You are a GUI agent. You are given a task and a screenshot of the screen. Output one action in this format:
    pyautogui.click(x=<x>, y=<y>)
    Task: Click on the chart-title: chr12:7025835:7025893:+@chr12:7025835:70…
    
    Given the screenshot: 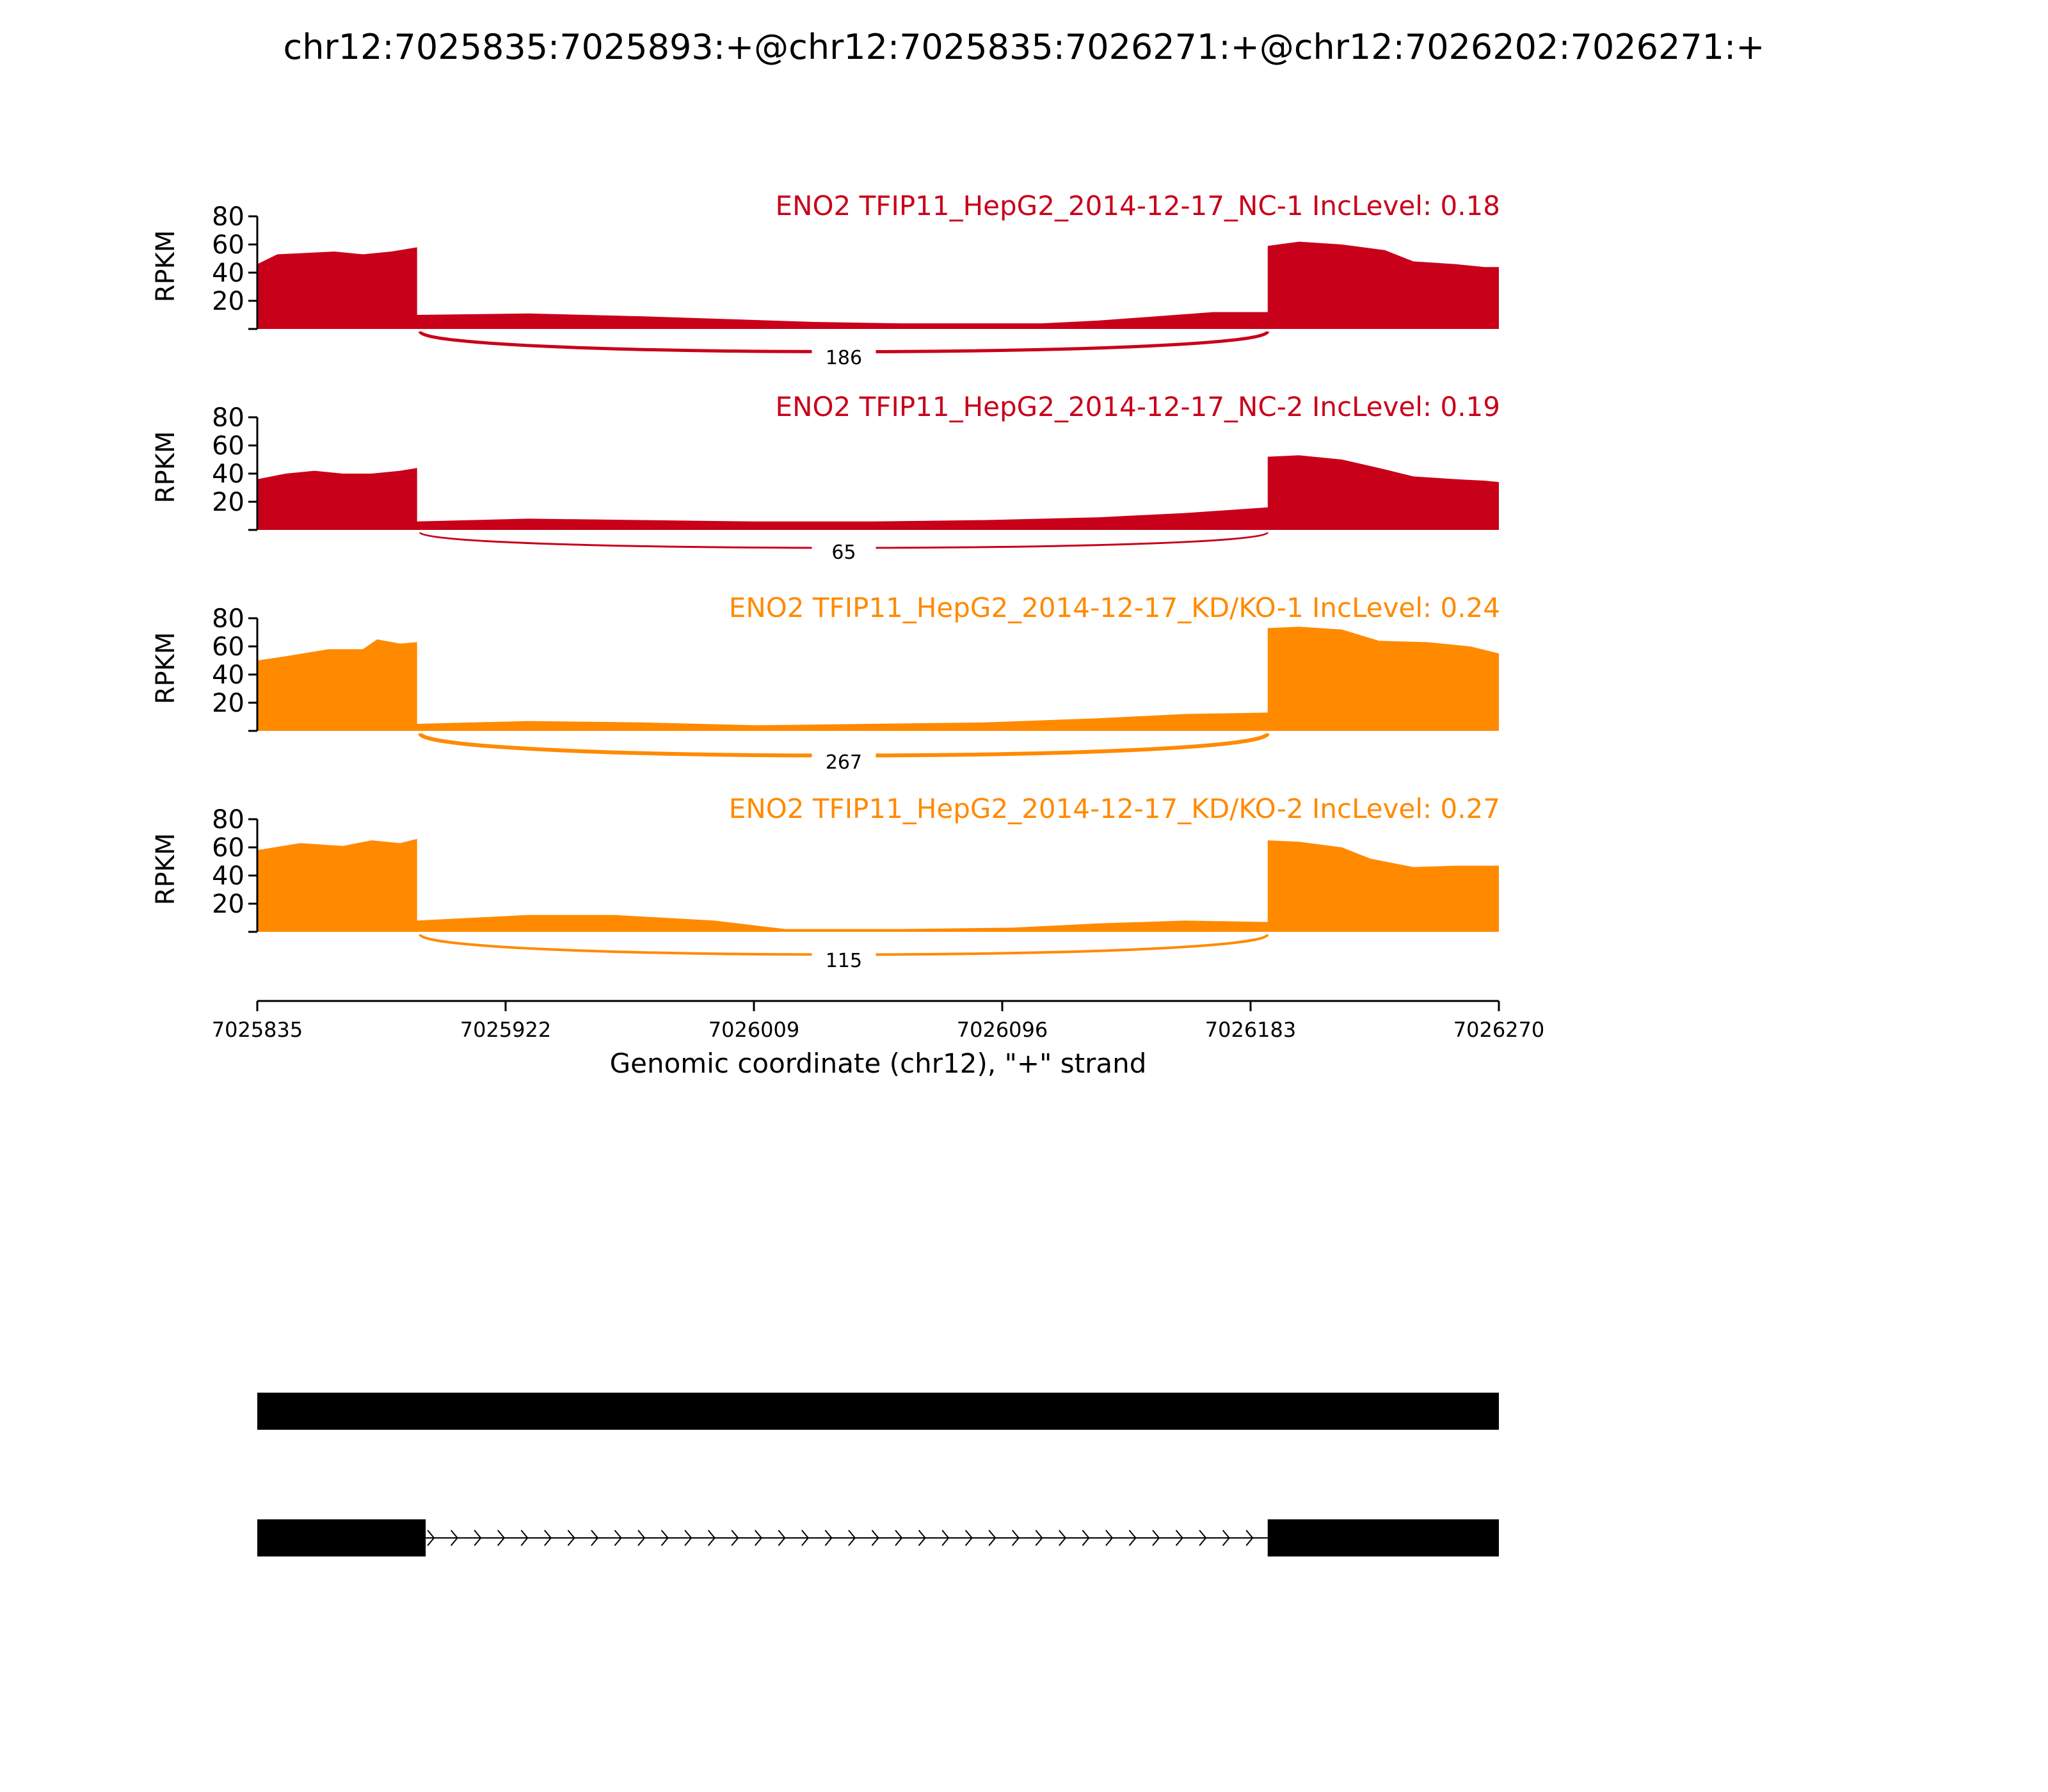 What is the action you would take?
    pyautogui.click(x=1024, y=47)
    